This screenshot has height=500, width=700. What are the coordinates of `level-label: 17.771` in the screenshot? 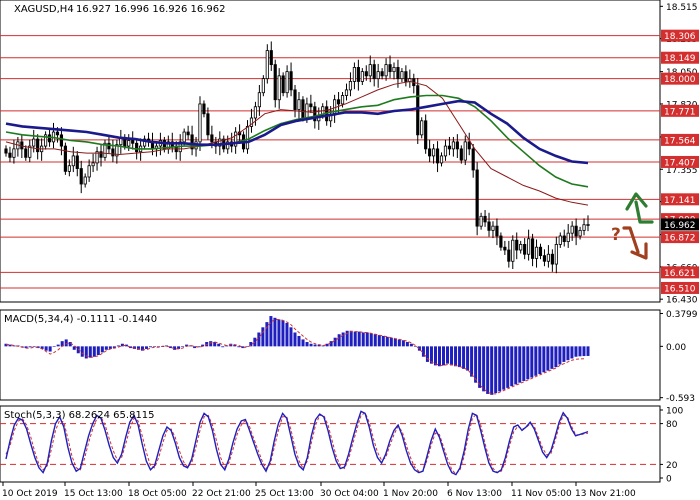 It's located at (680, 112).